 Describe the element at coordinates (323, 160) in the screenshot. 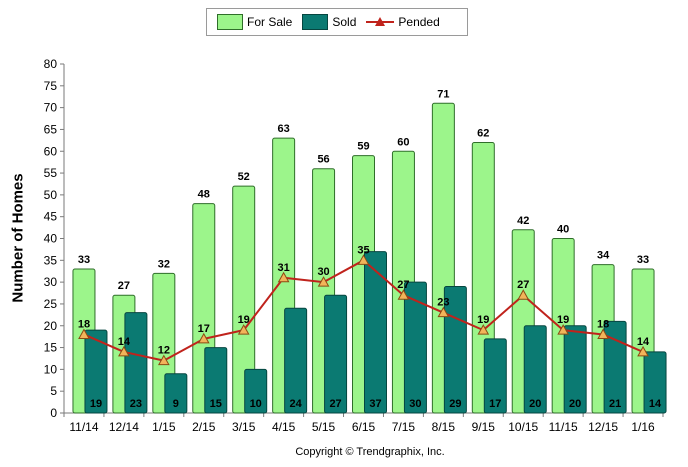

I see `data-label-for-sale: 56` at that location.